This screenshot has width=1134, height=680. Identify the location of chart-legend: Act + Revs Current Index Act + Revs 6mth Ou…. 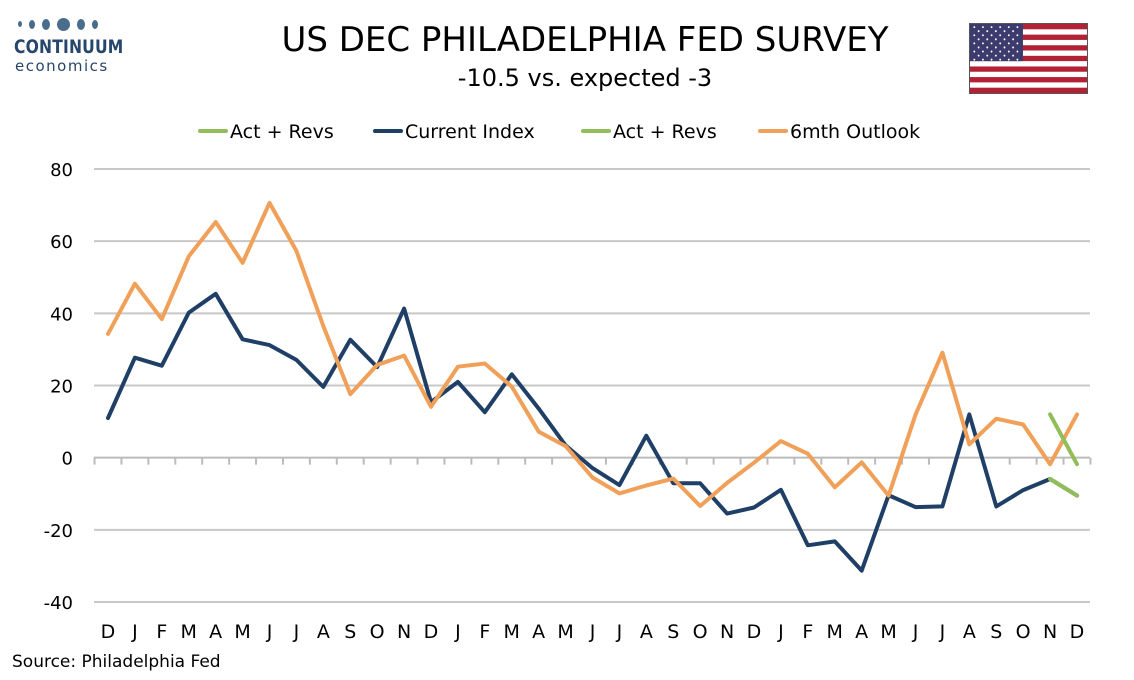
(559, 132).